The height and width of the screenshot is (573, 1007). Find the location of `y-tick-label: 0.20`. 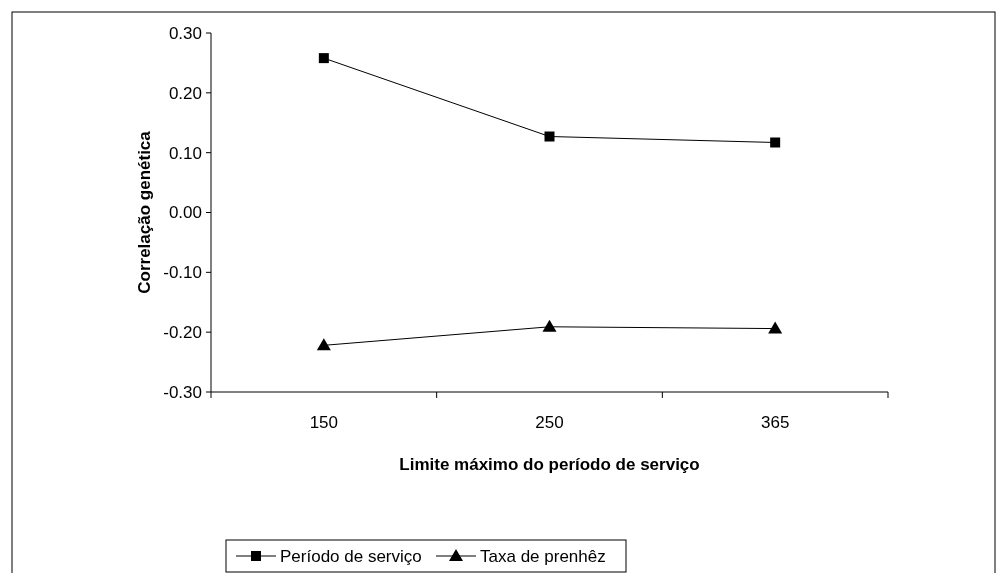

y-tick-label: 0.20 is located at coordinates (185, 93).